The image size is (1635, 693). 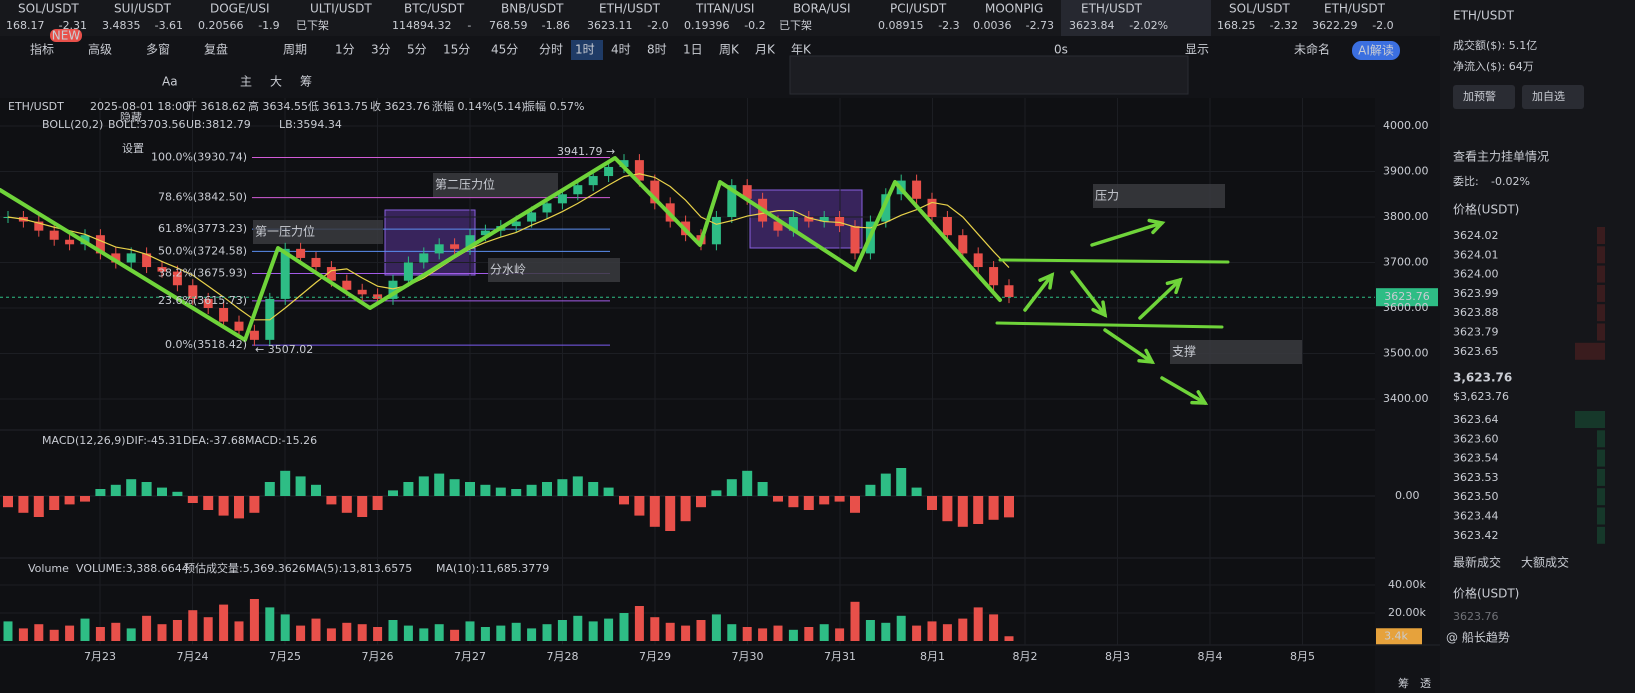 I want to click on toolbar-item: 周期, so click(x=295, y=50).